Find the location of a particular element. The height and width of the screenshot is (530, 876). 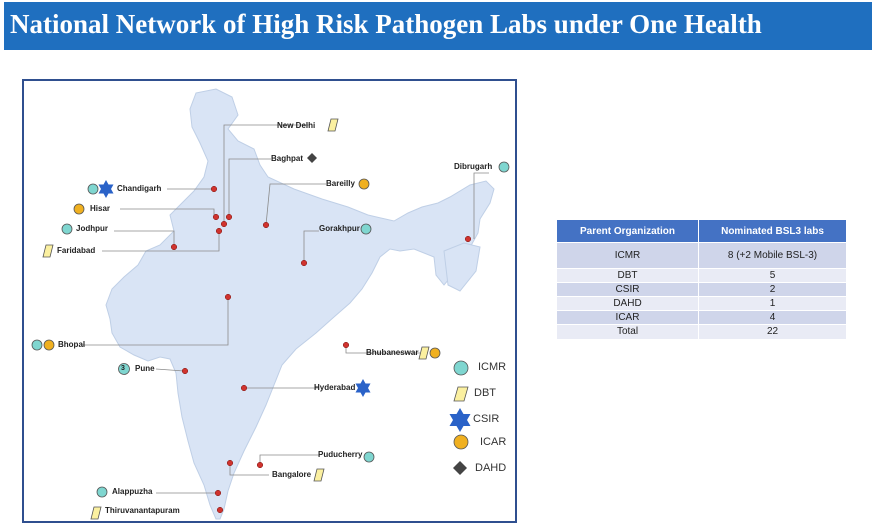

icmr-marker-pune is located at coordinates (124, 369).